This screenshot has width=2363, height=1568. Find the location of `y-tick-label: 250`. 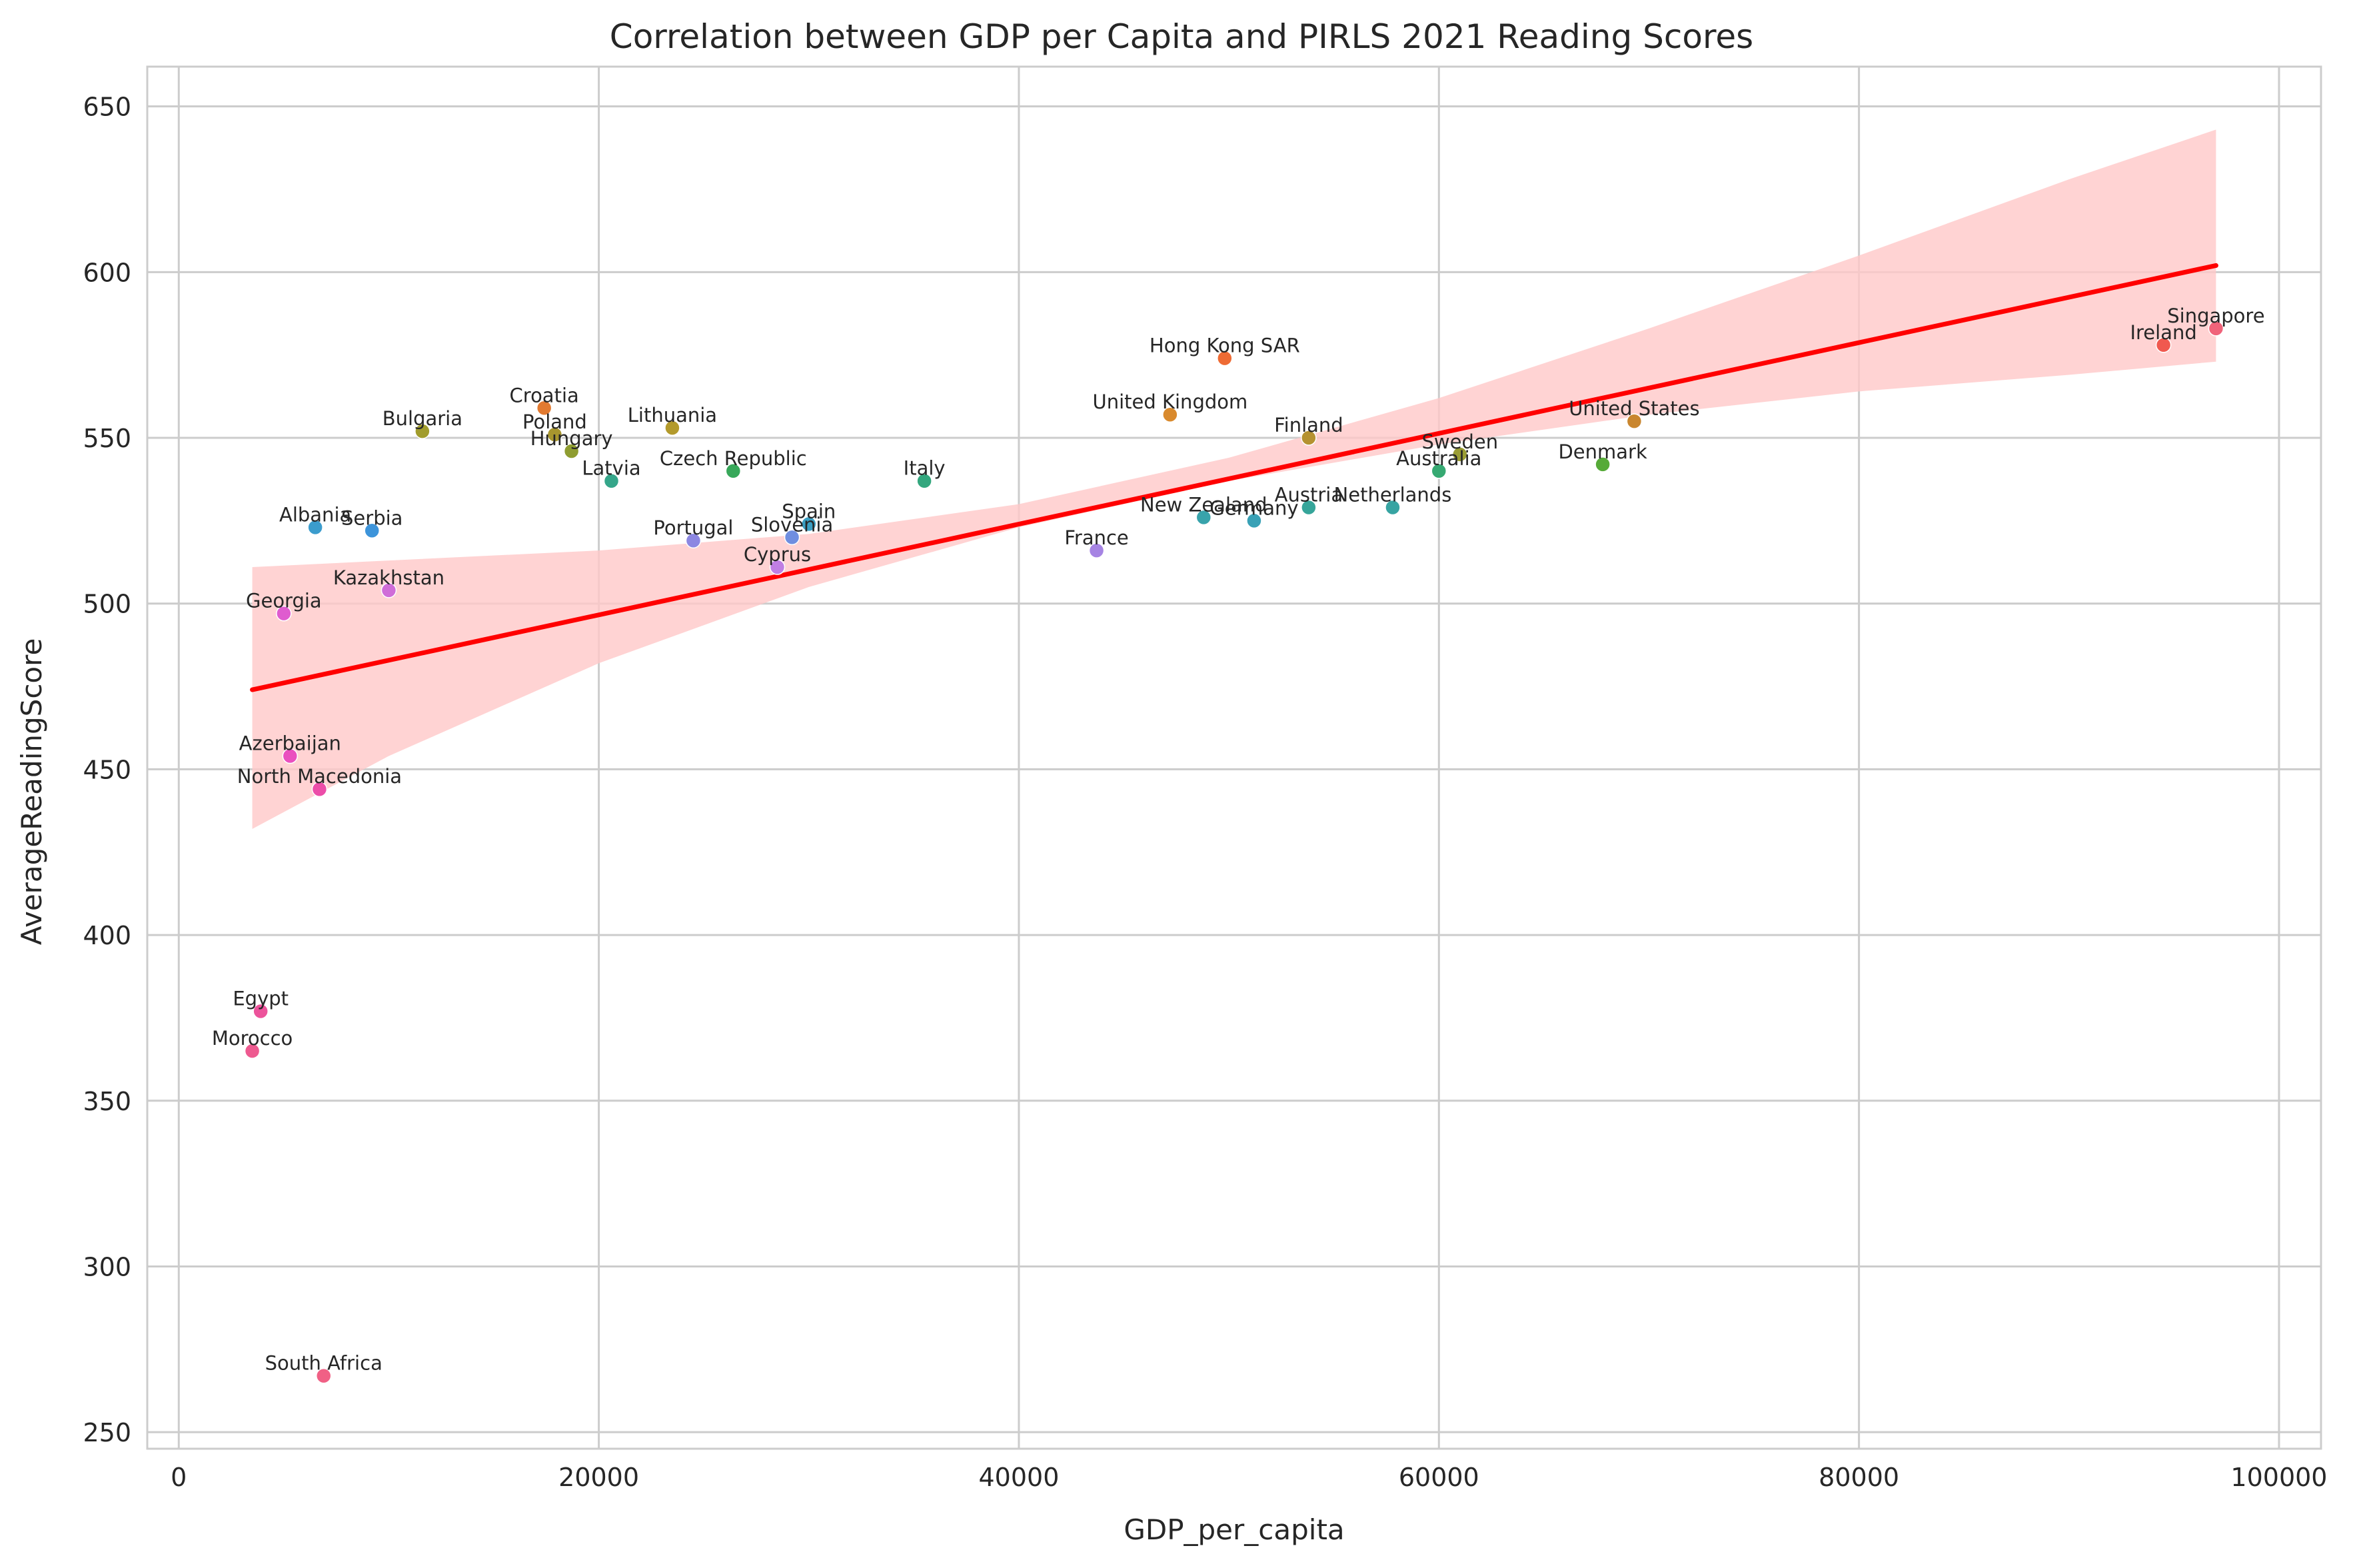

y-tick-label: 250 is located at coordinates (107, 1433).